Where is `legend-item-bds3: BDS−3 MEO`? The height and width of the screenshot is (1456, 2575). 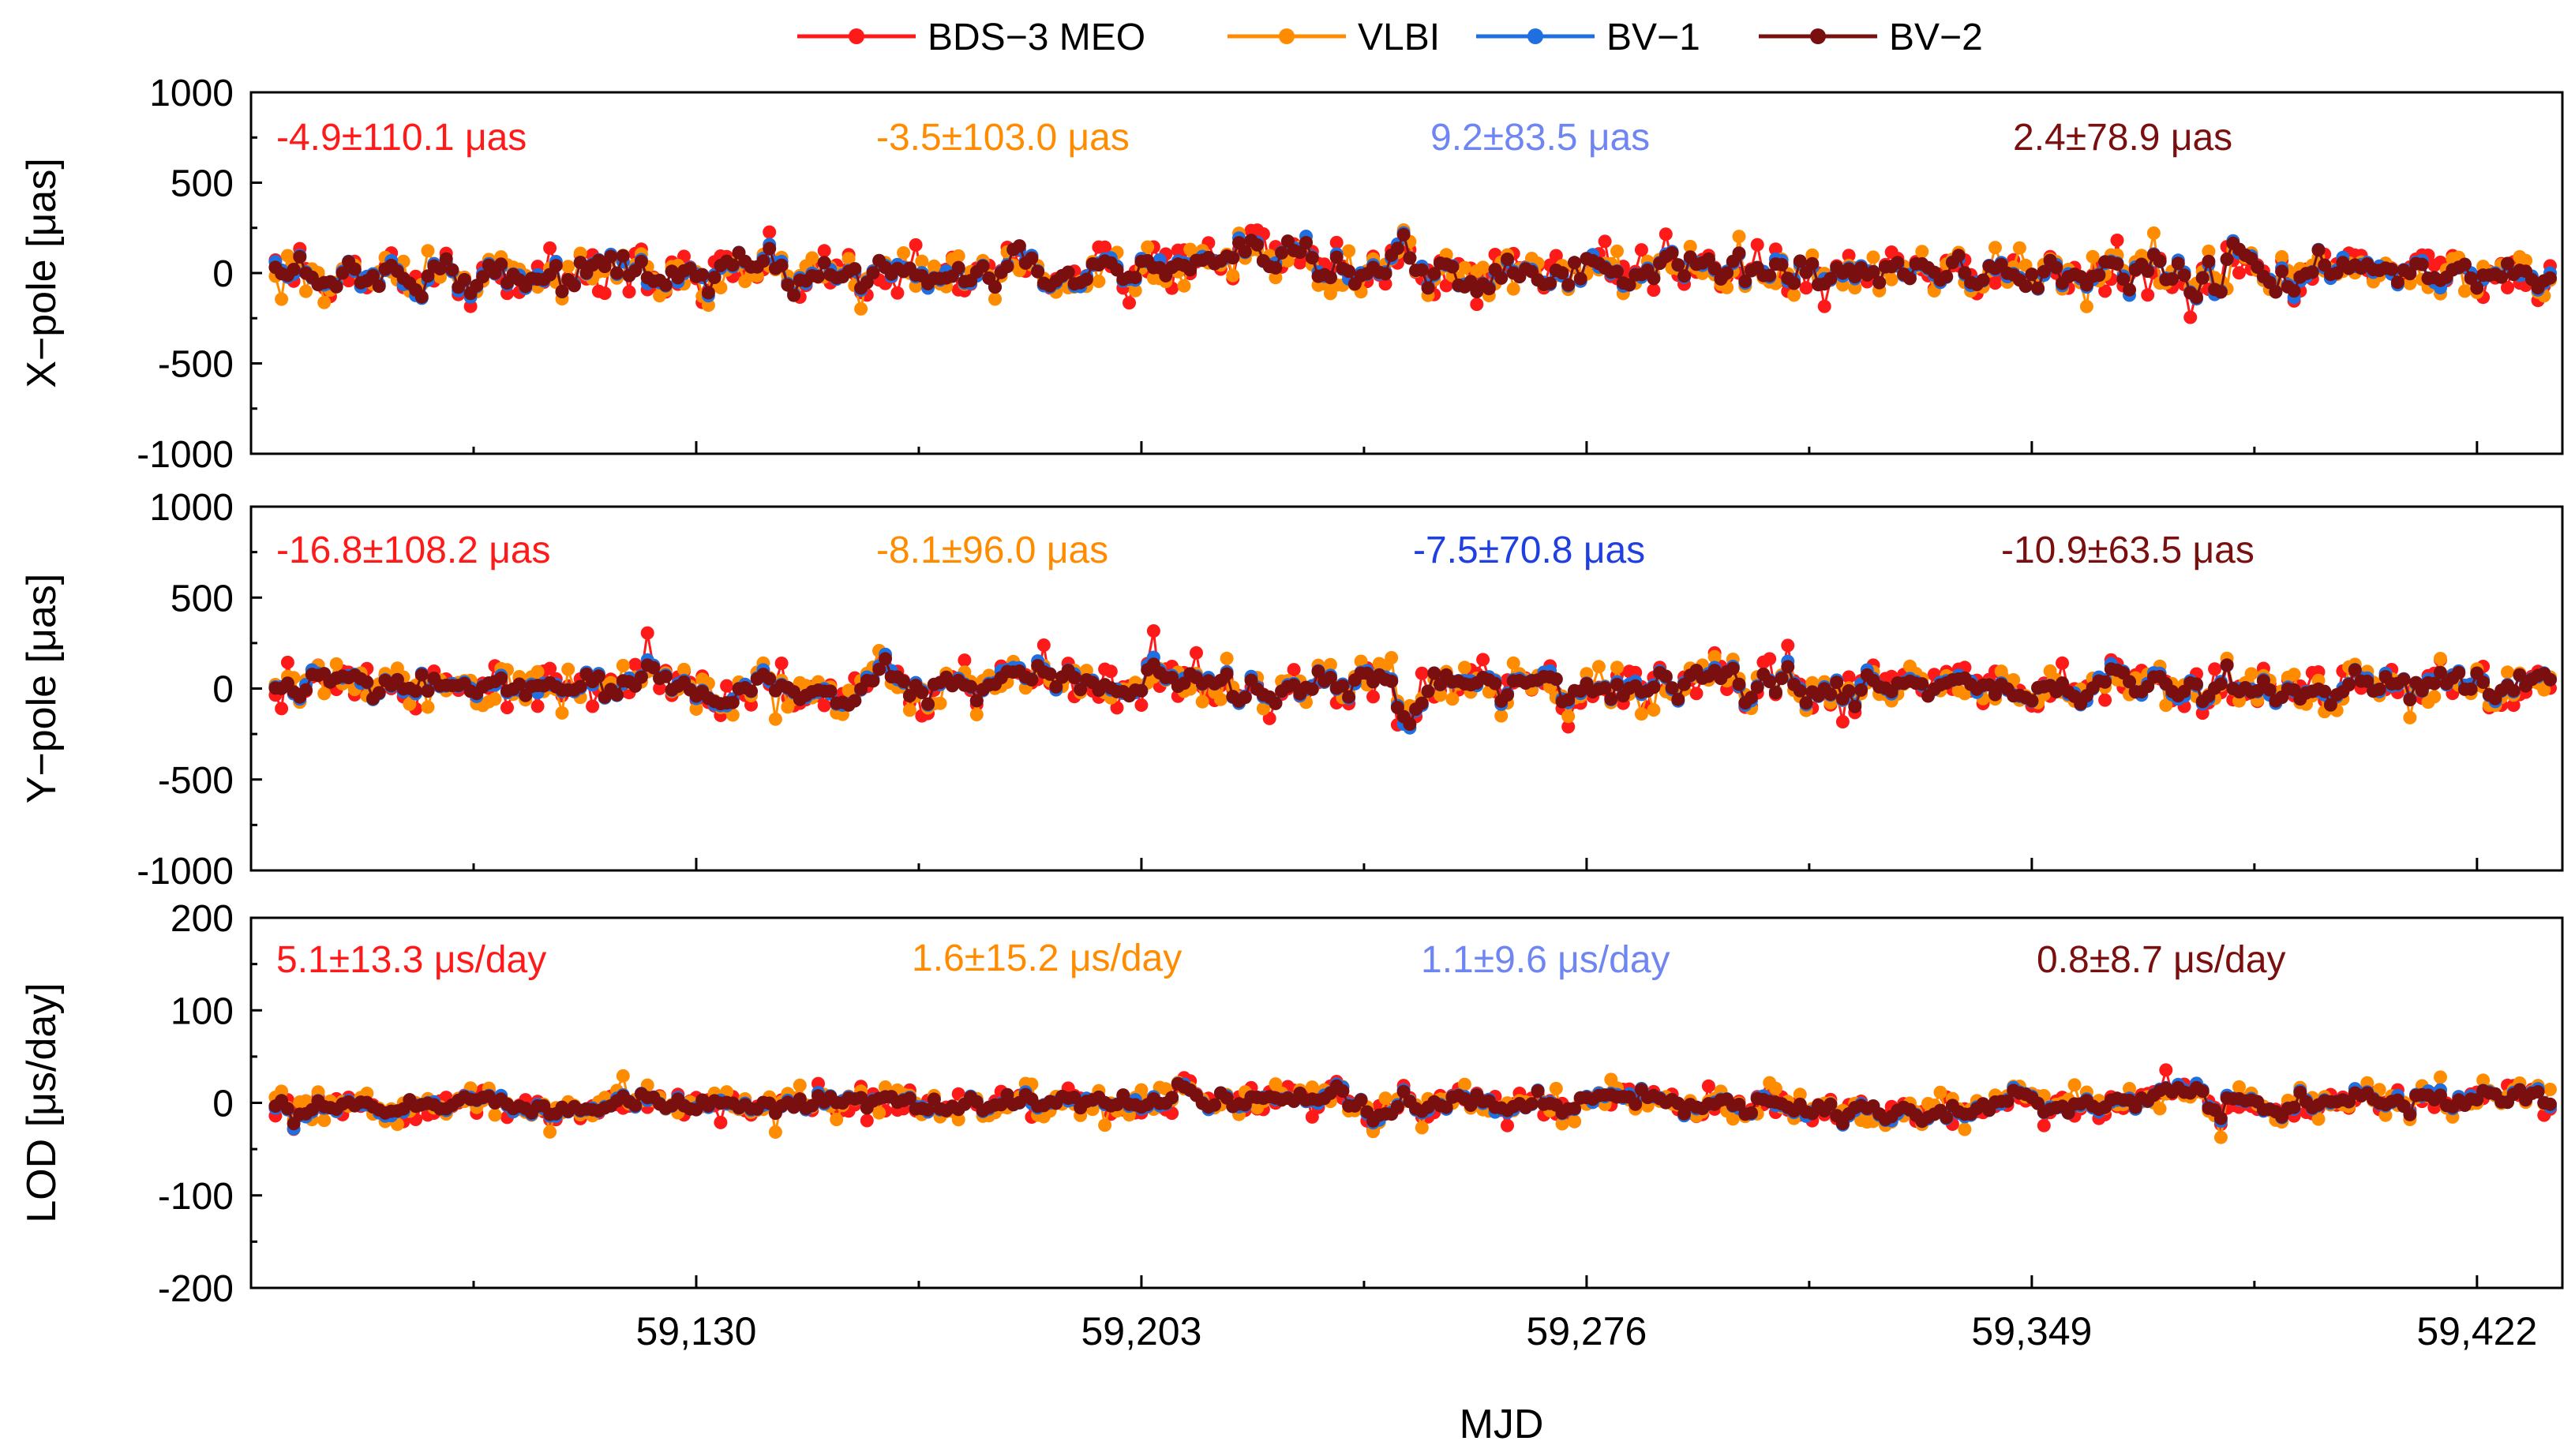
legend-item-bds3: BDS−3 MEO is located at coordinates (971, 37).